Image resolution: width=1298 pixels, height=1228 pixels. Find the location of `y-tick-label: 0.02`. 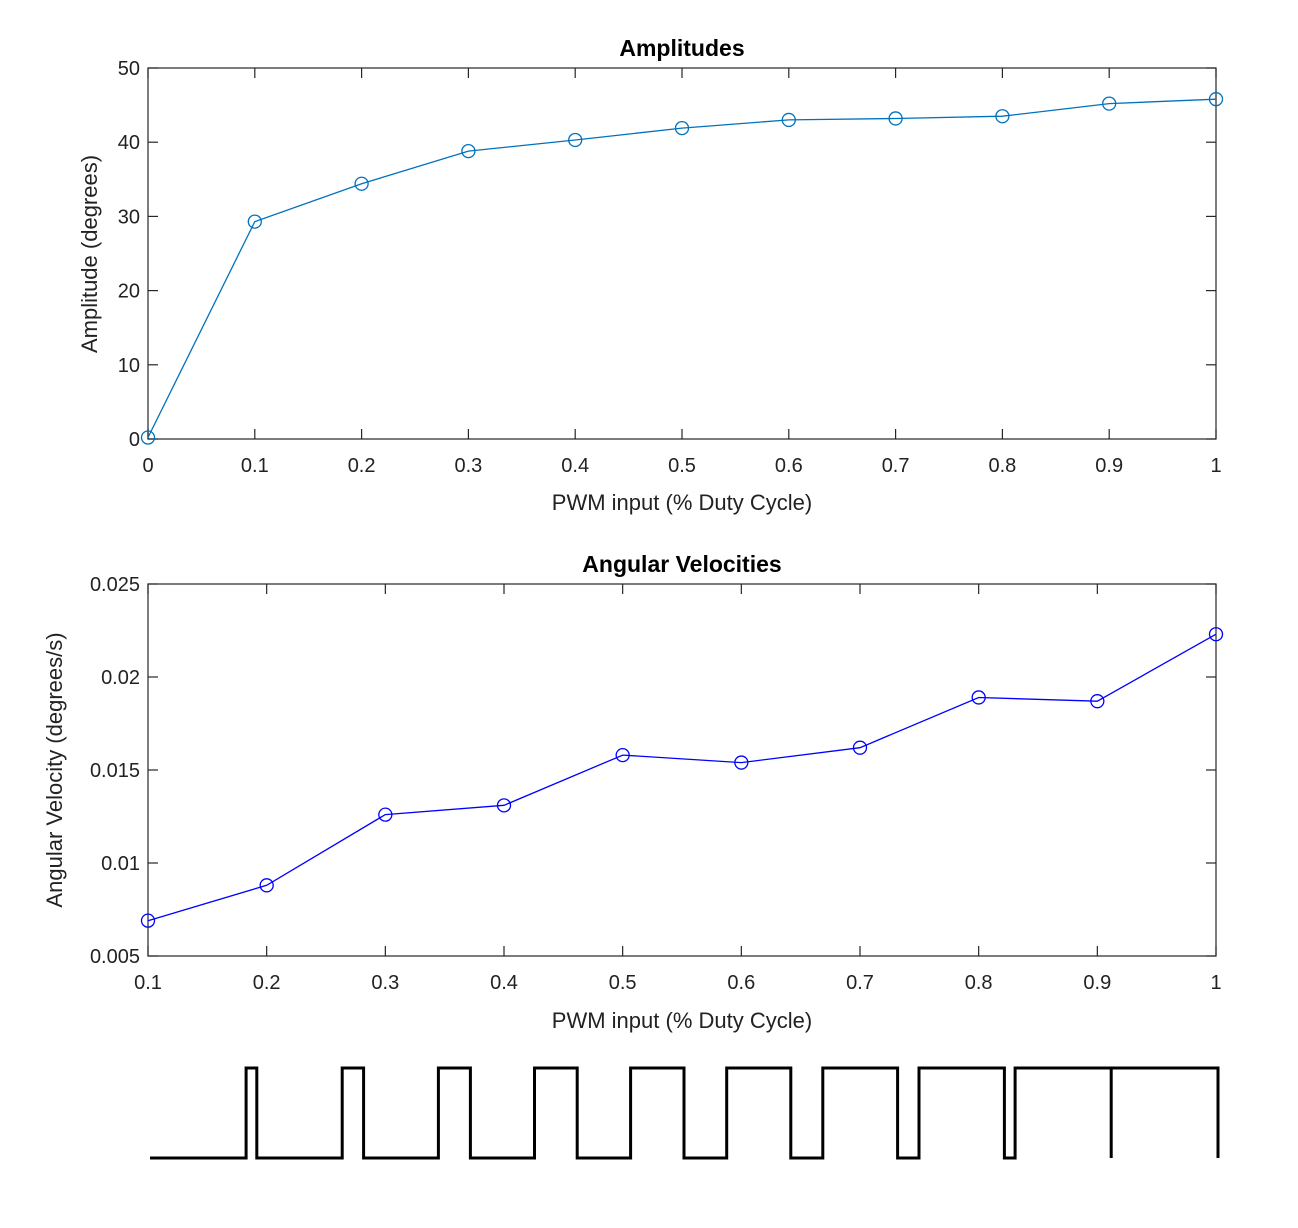

y-tick-label: 0.02 is located at coordinates (120, 678).